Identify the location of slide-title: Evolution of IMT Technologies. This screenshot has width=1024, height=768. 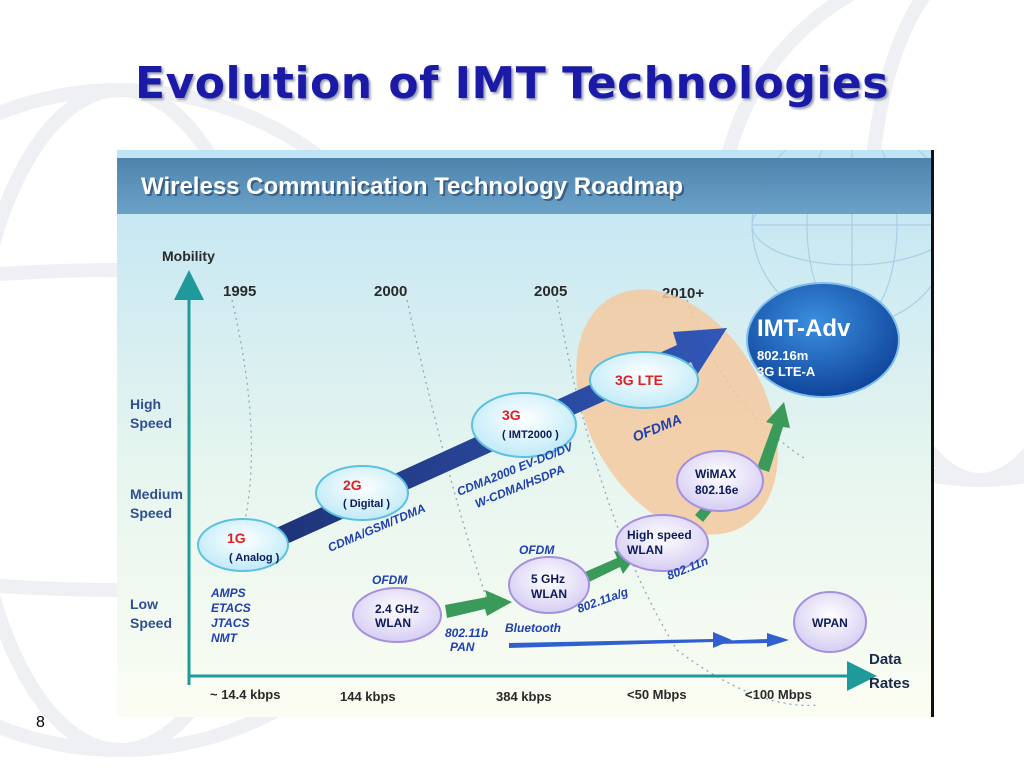
(512, 83).